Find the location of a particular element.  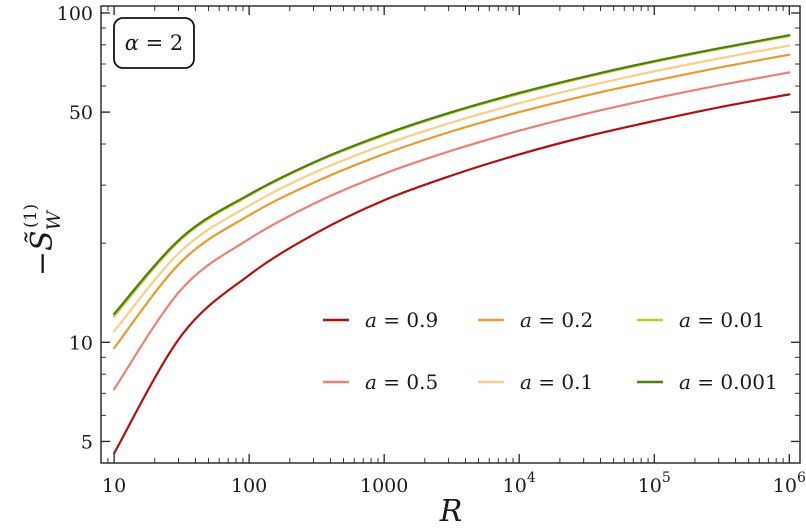

y-tick-label: 50 is located at coordinates (81, 113).